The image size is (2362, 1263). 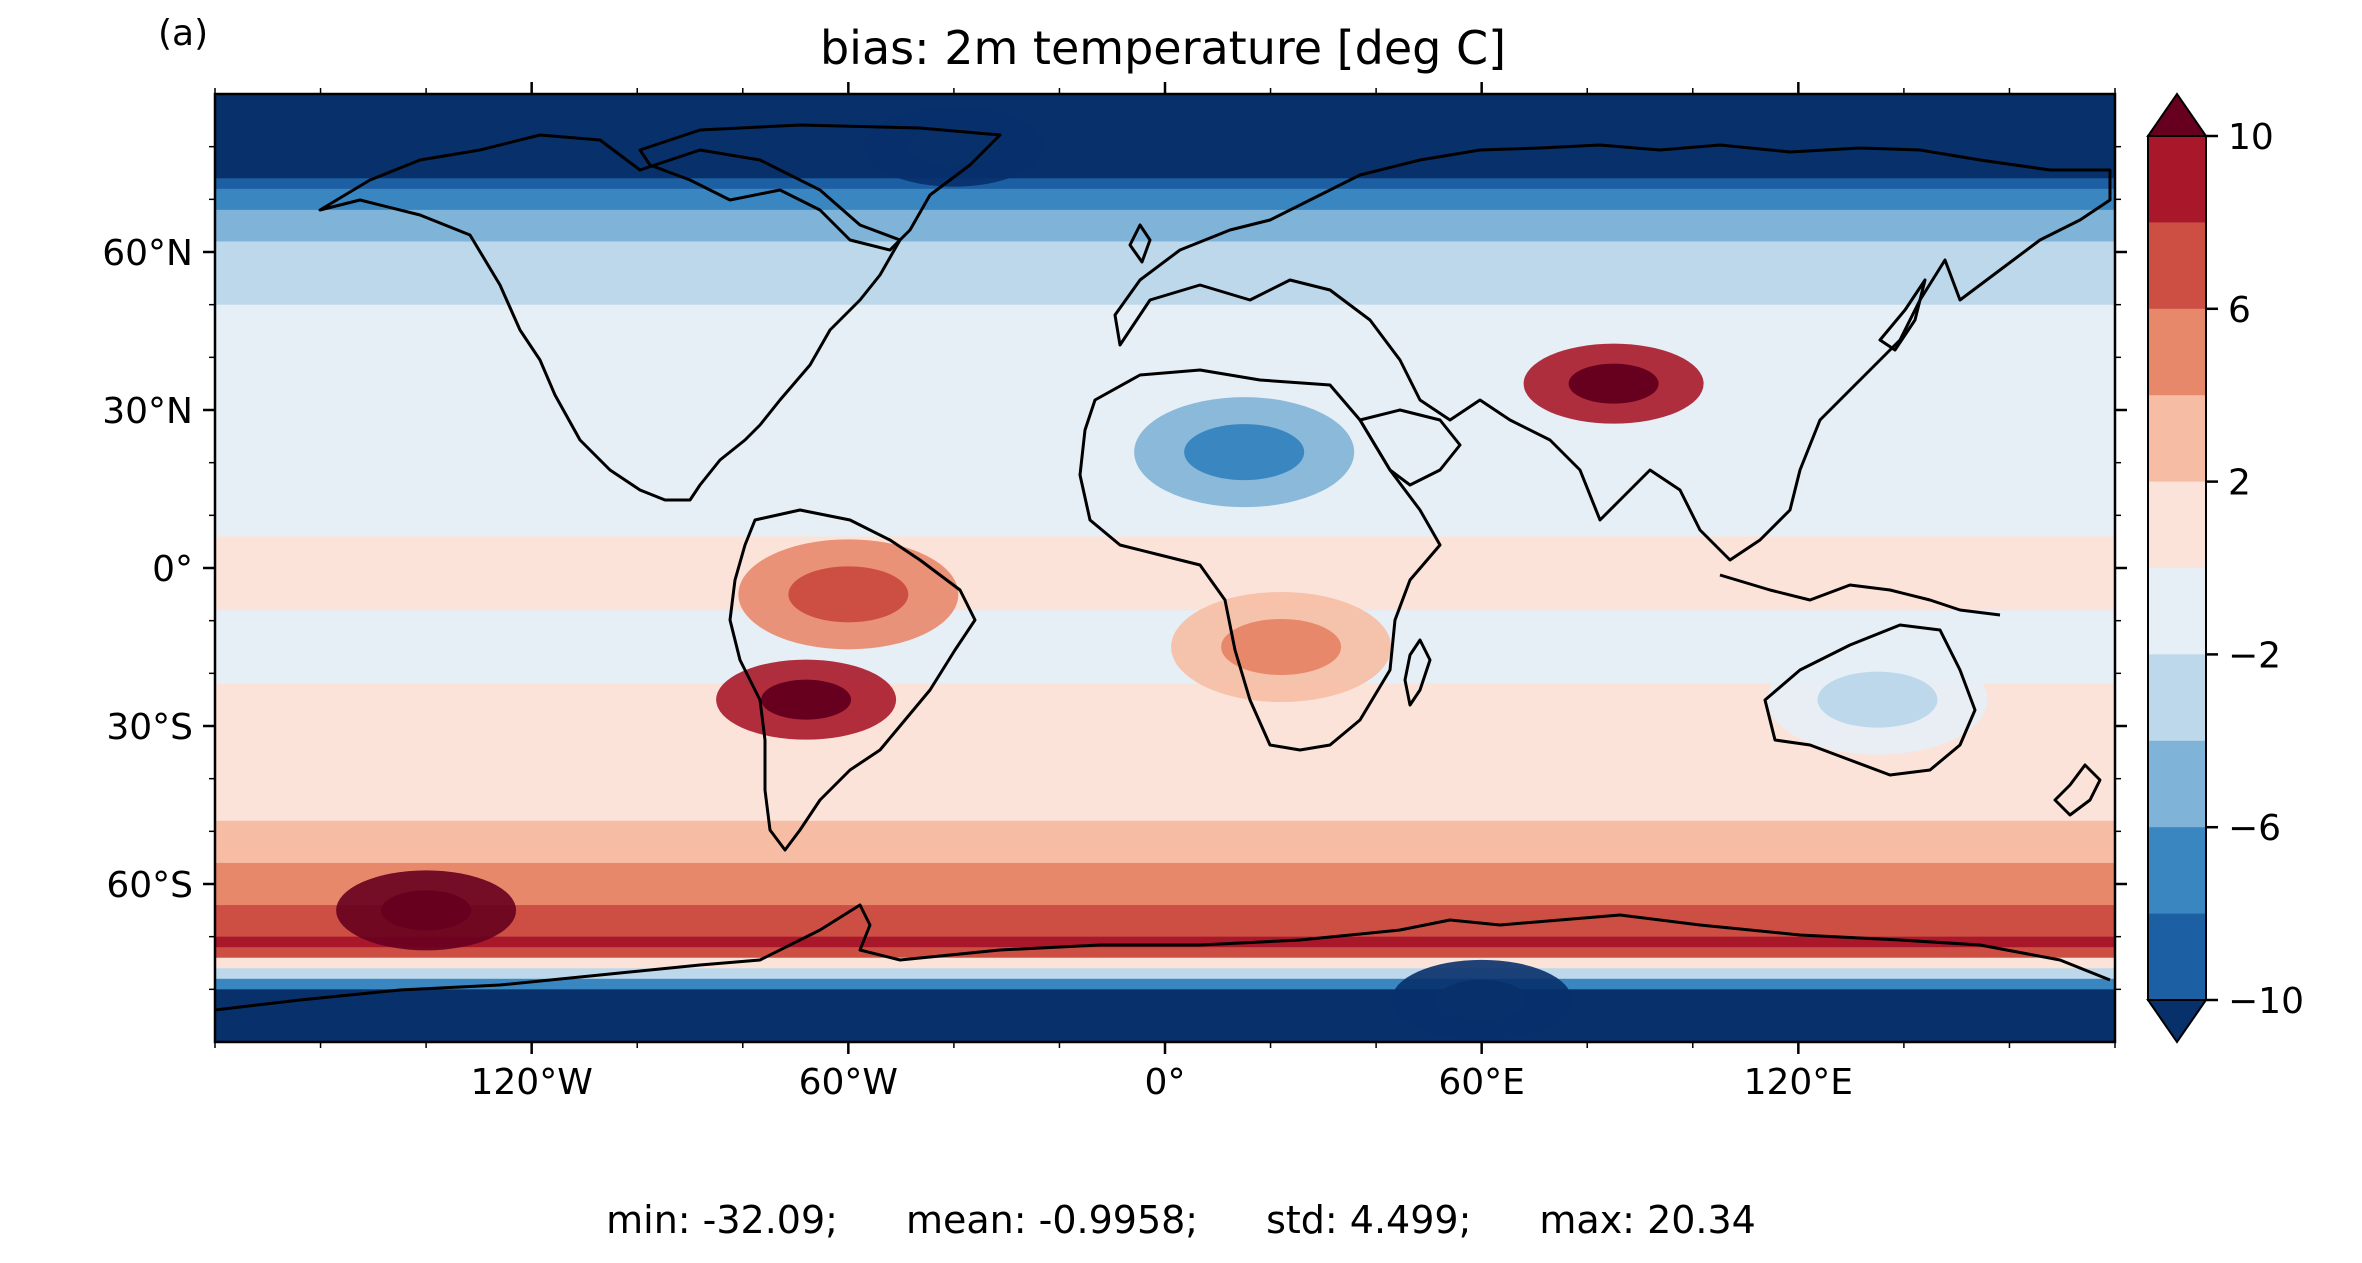 I want to click on x-tick-label: 0°, so click(x=1165, y=1082).